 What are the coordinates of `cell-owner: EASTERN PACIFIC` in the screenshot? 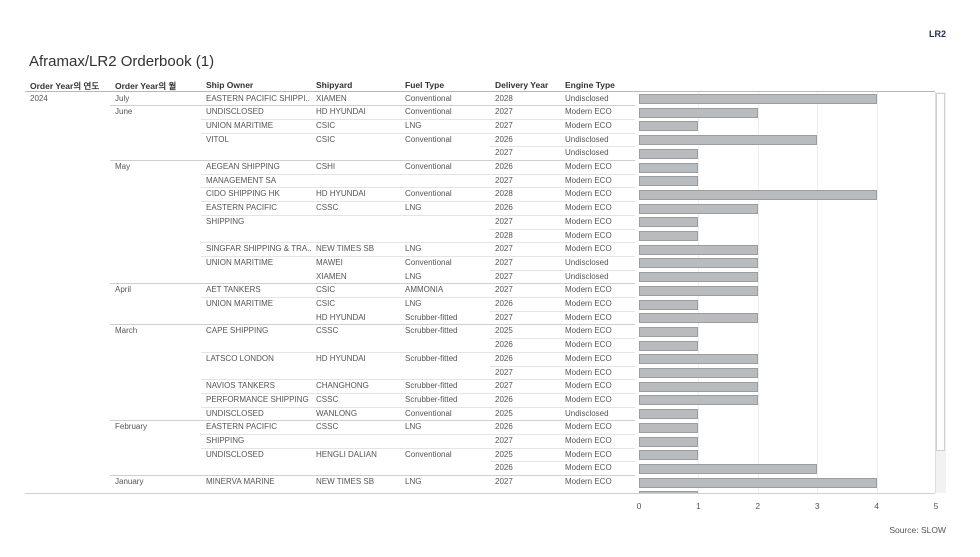 It's located at (241, 208).